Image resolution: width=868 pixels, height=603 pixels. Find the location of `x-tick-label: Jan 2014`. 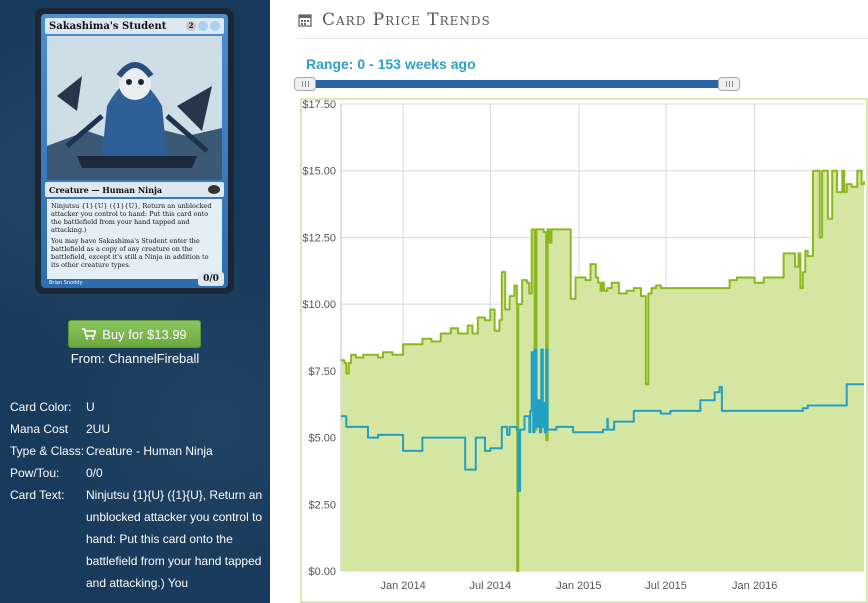

x-tick-label: Jan 2014 is located at coordinates (402, 586).